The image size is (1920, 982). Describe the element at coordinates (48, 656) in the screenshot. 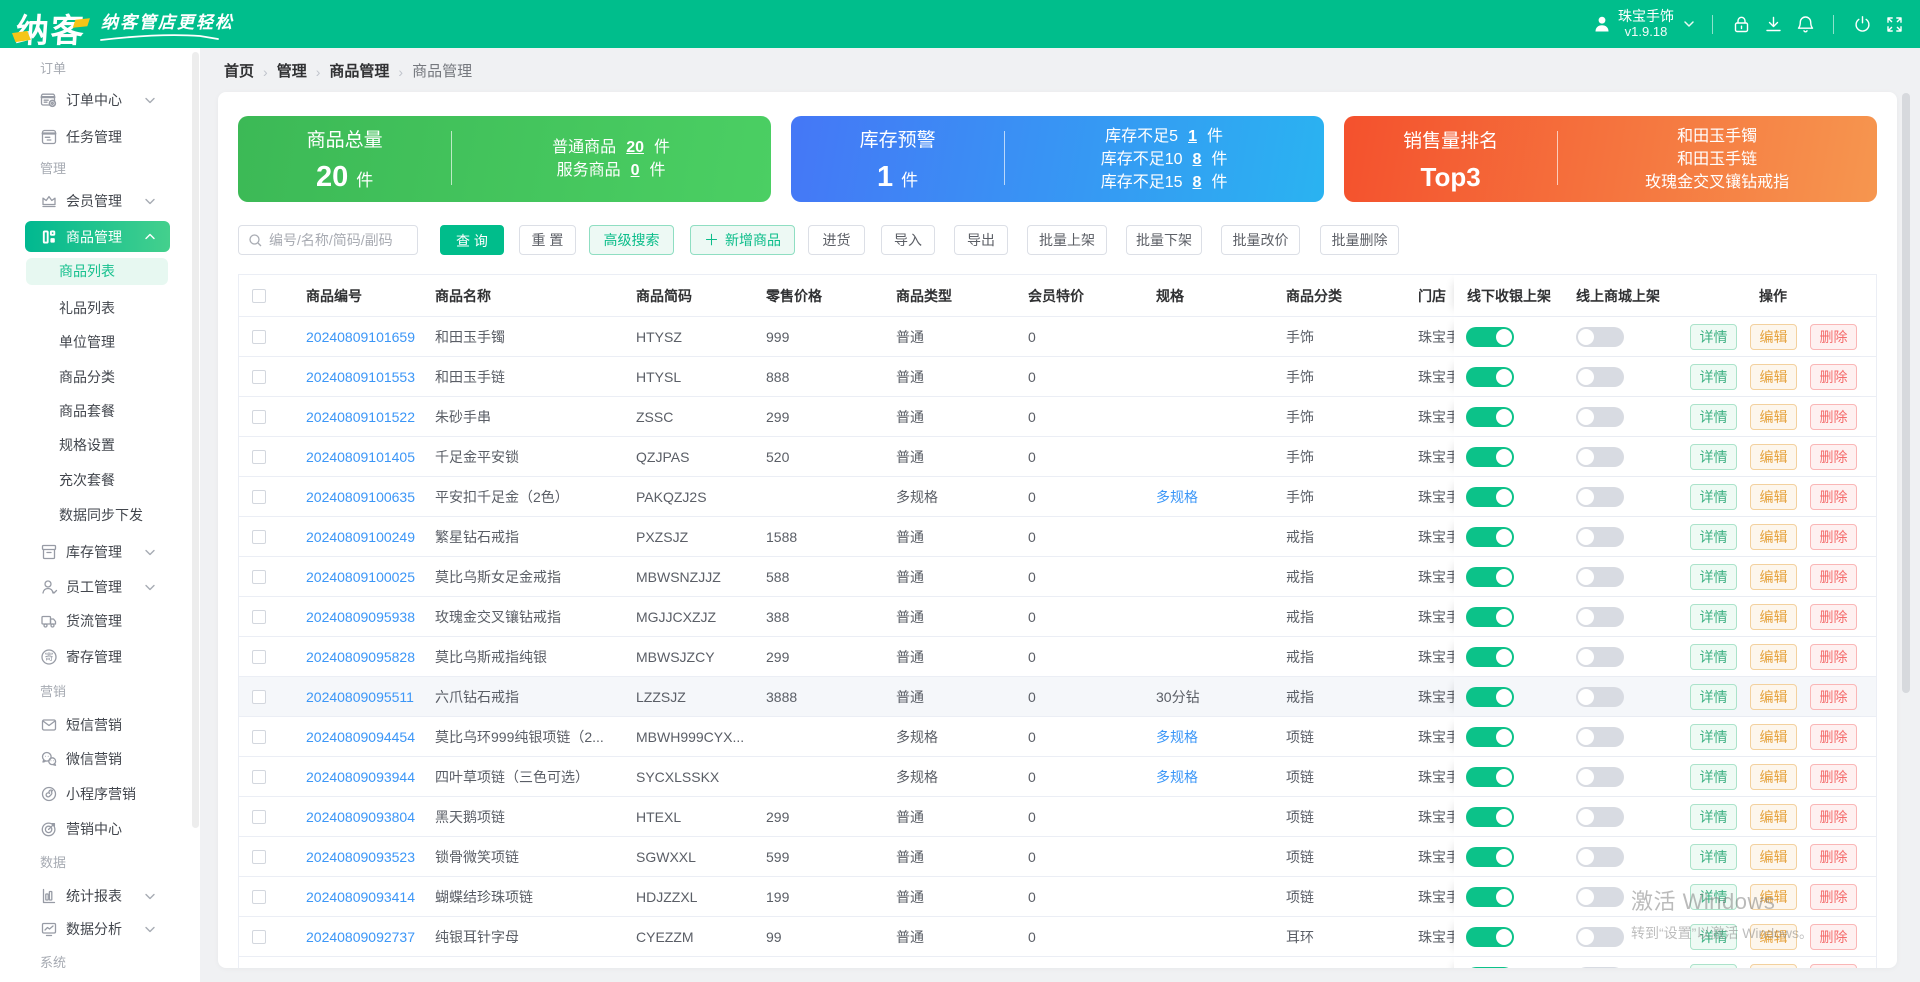

I see `svg-text: 寄` at that location.